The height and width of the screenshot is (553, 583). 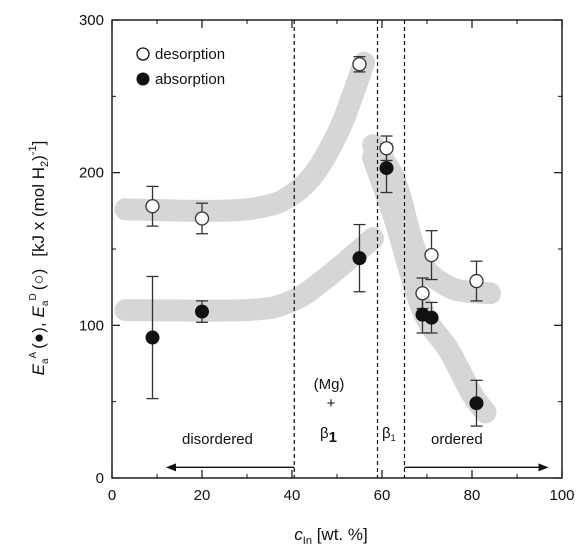 I want to click on x-axis-unit: [wt. %], so click(x=340, y=534).